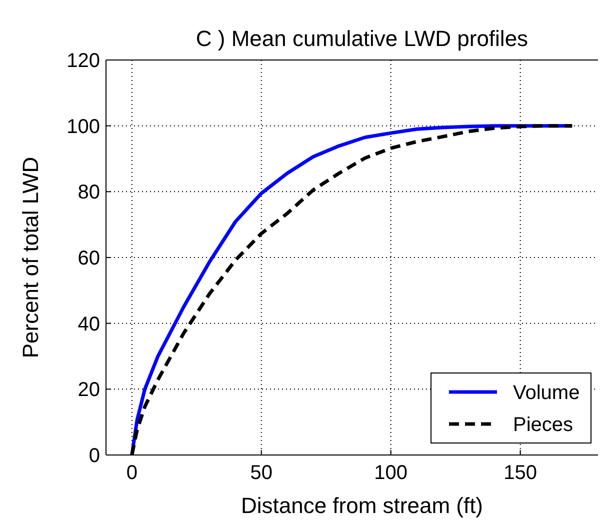 The width and height of the screenshot is (604, 531). I want to click on y-tick-label: 0, so click(94, 456).